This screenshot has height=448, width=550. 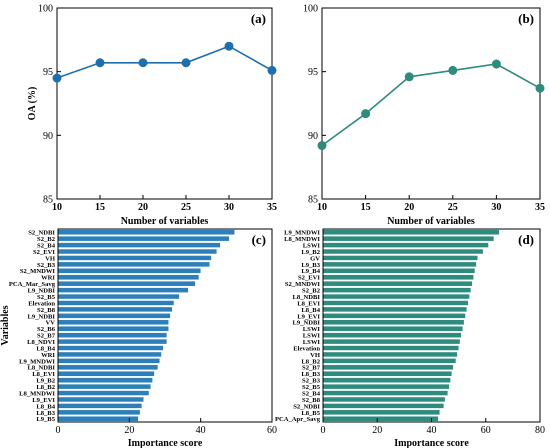 I want to click on x-tick-label: 60, so click(x=272, y=430).